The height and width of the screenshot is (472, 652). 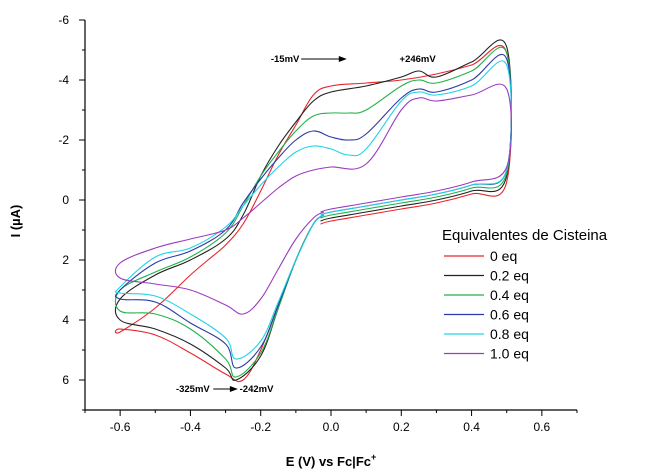 What do you see at coordinates (331, 427) in the screenshot?
I see `x-tick-label: 0.0` at bounding box center [331, 427].